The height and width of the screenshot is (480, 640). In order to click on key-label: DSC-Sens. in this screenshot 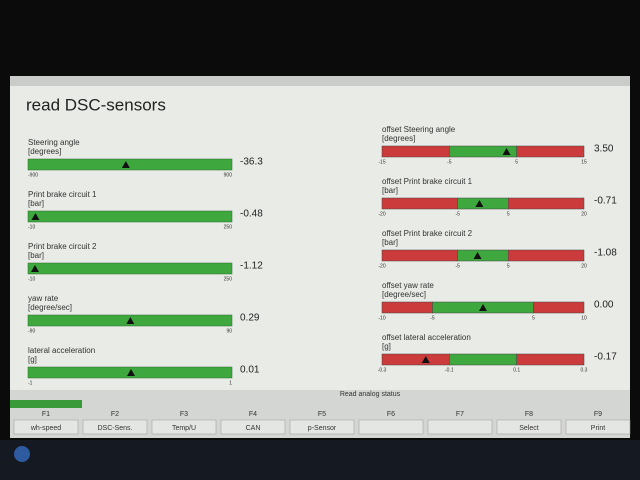, I will do `click(114, 428)`.